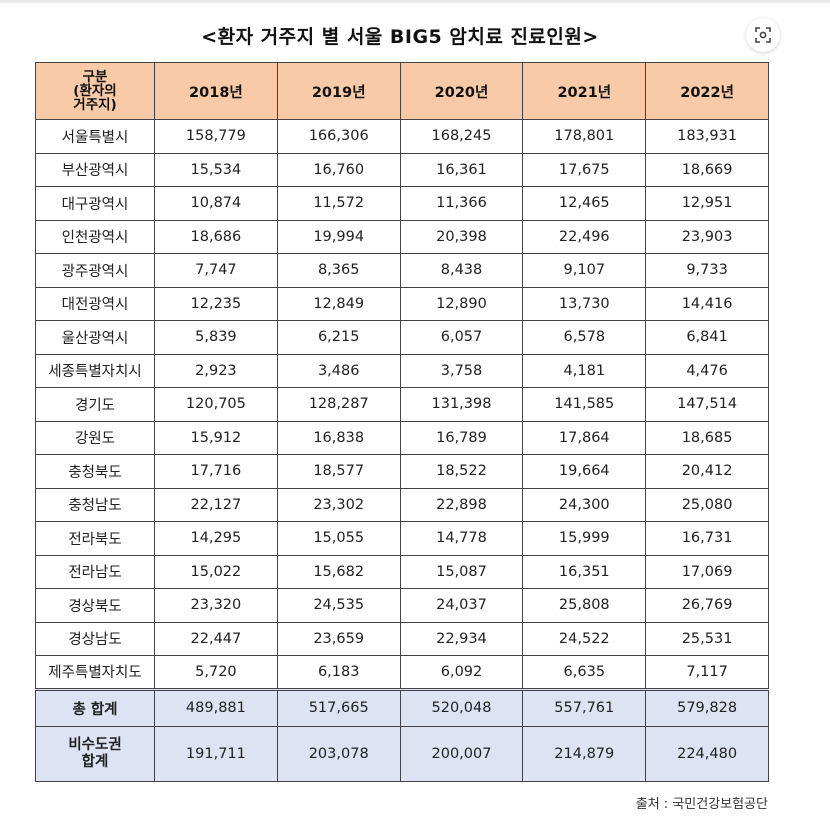 This screenshot has height=839, width=830. Describe the element at coordinates (584, 605) in the screenshot. I see `value-cell: 25,808` at that location.